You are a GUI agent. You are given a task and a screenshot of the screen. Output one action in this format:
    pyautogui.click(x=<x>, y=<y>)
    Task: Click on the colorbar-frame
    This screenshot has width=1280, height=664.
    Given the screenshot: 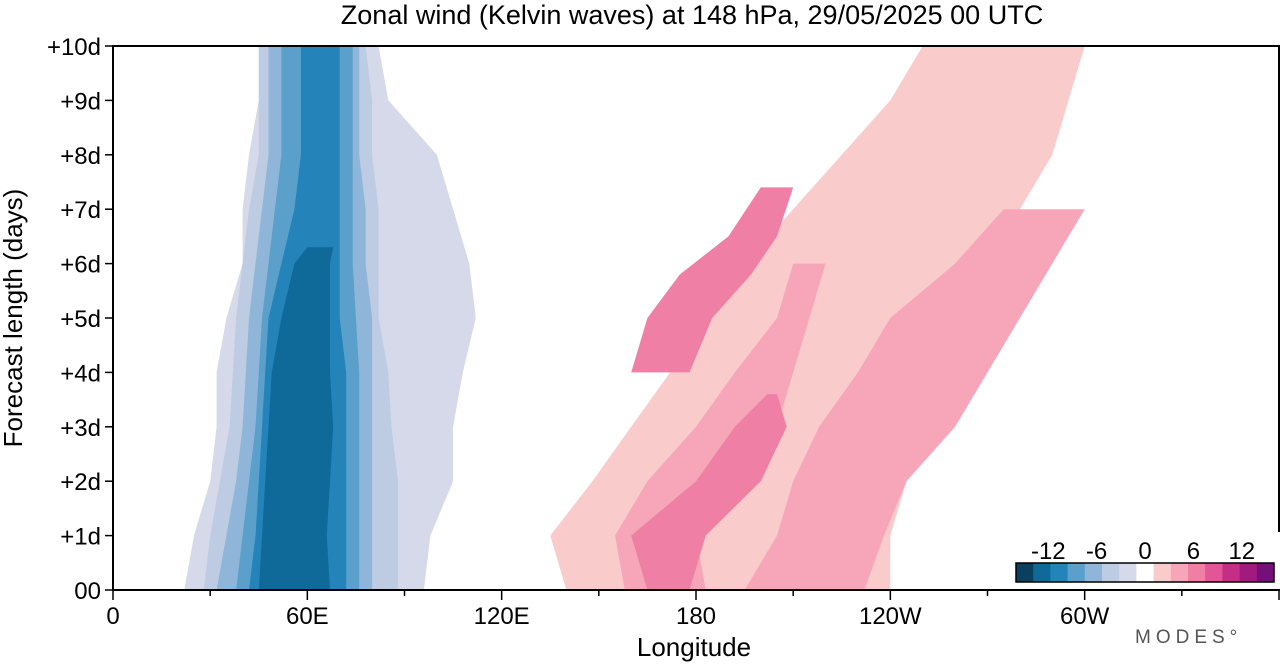 What is the action you would take?
    pyautogui.click(x=1145, y=572)
    